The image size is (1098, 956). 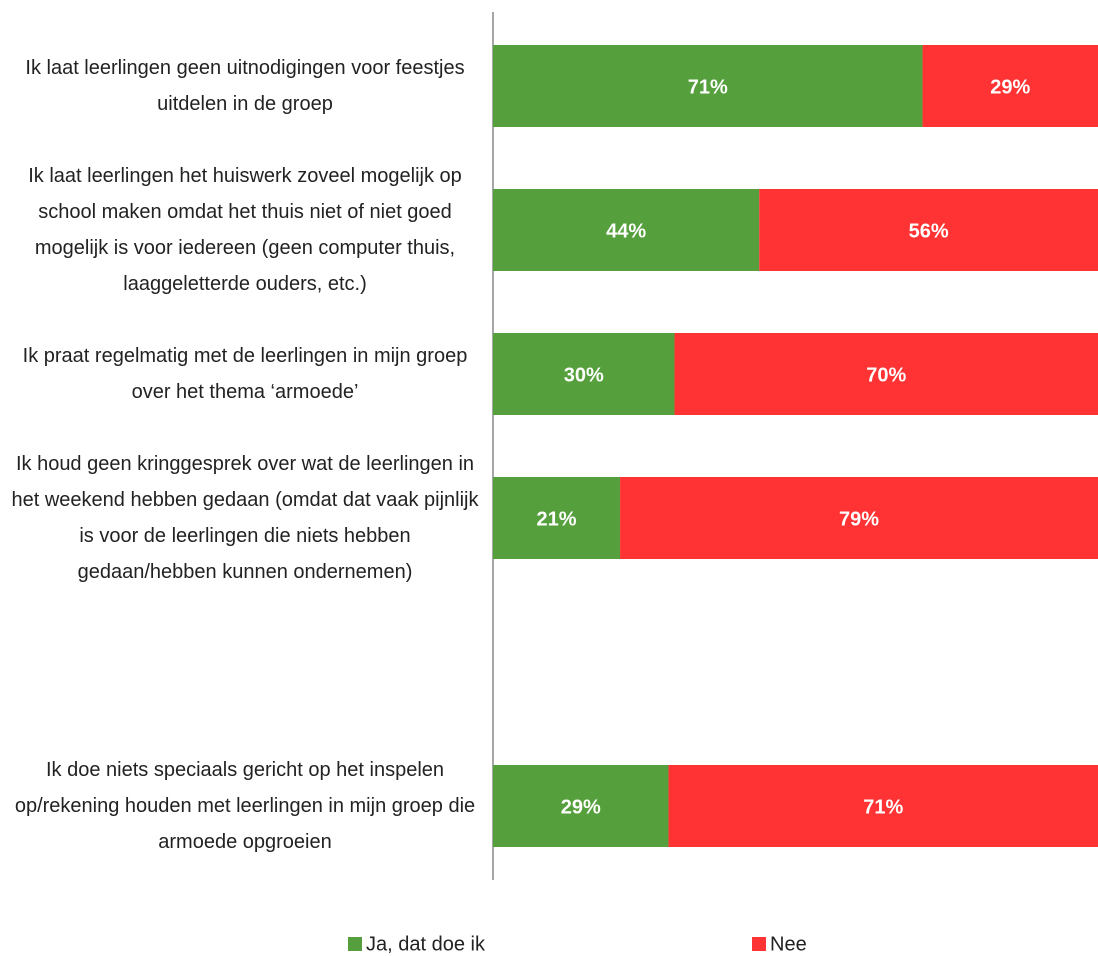 I want to click on data-label: 56%, so click(x=929, y=231).